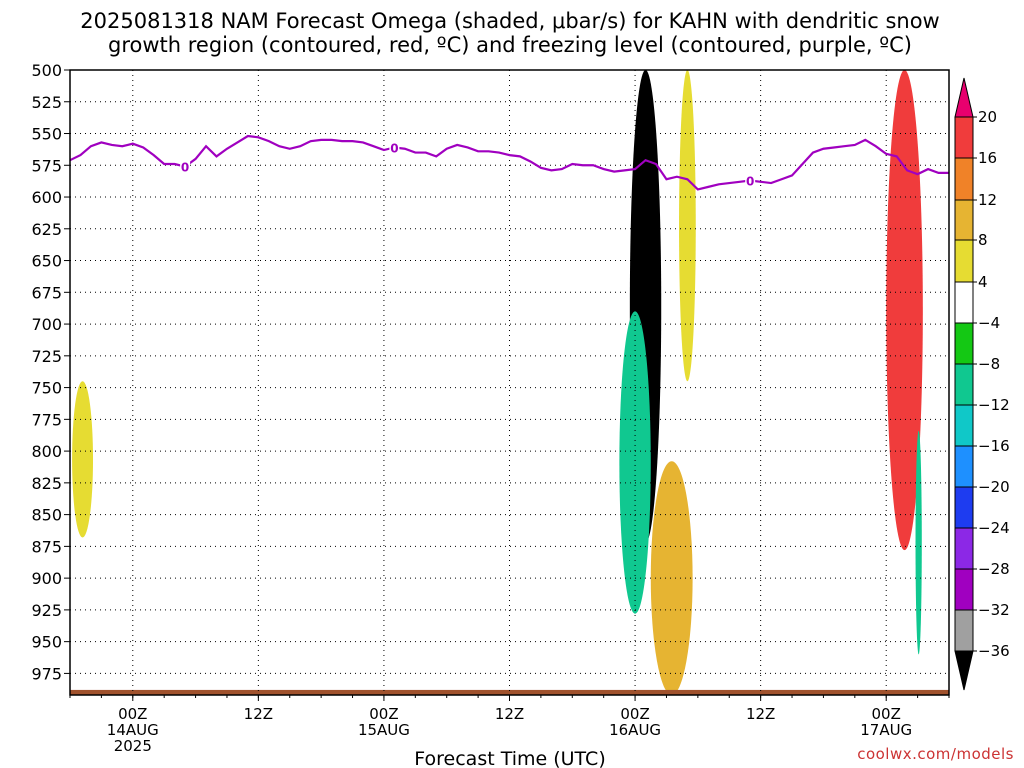  I want to click on y-tick-label: 750, so click(46, 388).